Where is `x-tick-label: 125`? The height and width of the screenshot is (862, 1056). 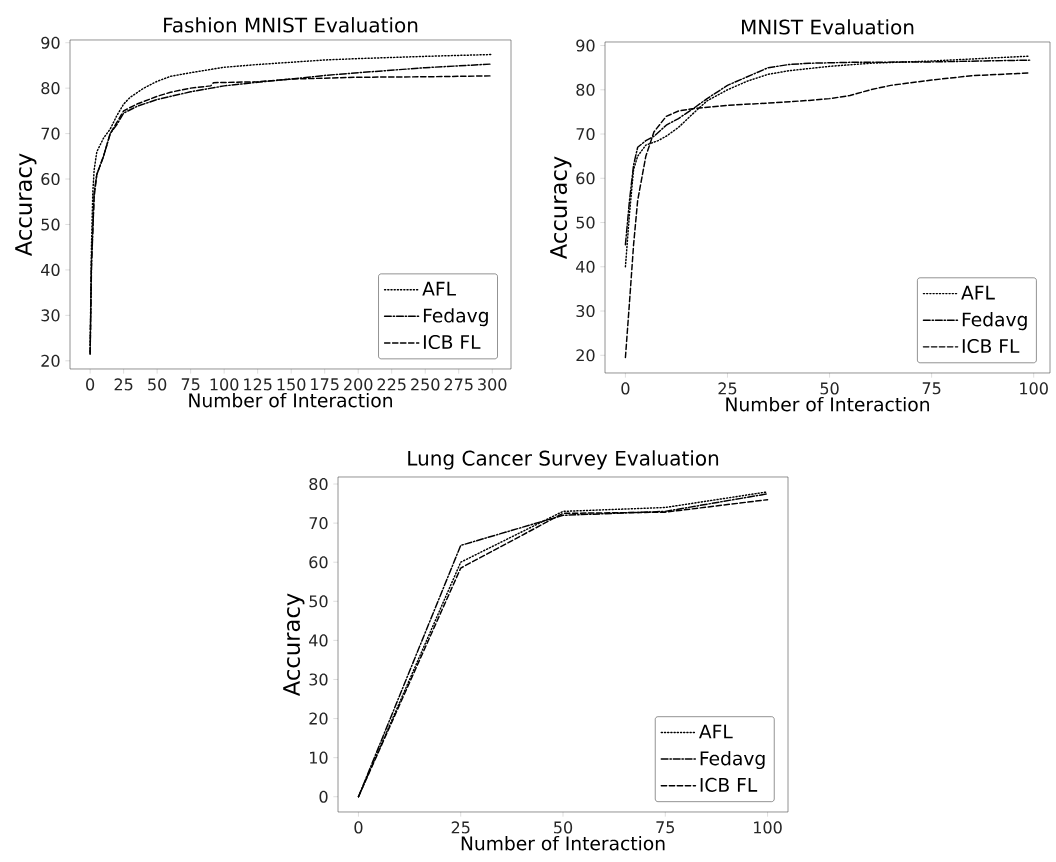 x-tick-label: 125 is located at coordinates (258, 384).